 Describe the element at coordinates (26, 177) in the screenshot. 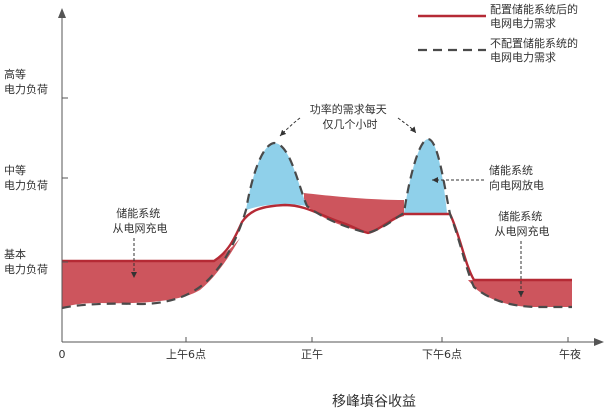

I see `y-label-mid: 中等 电力负荷` at that location.